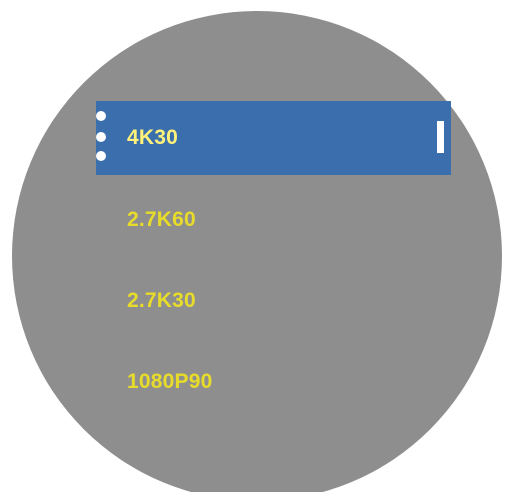  Describe the element at coordinates (153, 137) in the screenshot. I see `menu-item-label: 4K30` at that location.